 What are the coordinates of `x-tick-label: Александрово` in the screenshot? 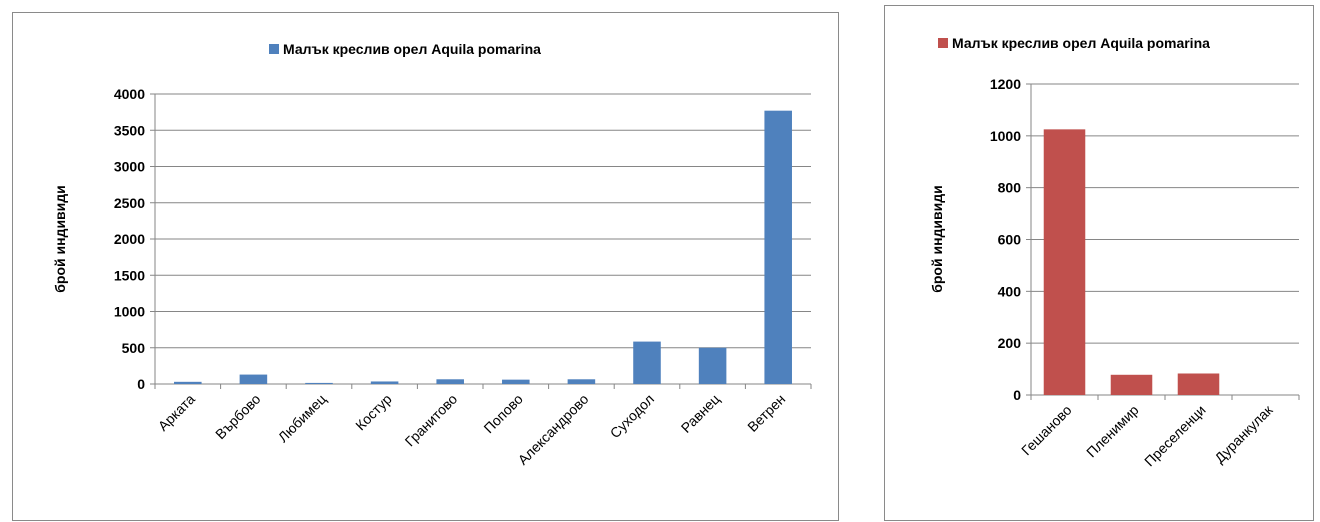 It's located at (553, 429).